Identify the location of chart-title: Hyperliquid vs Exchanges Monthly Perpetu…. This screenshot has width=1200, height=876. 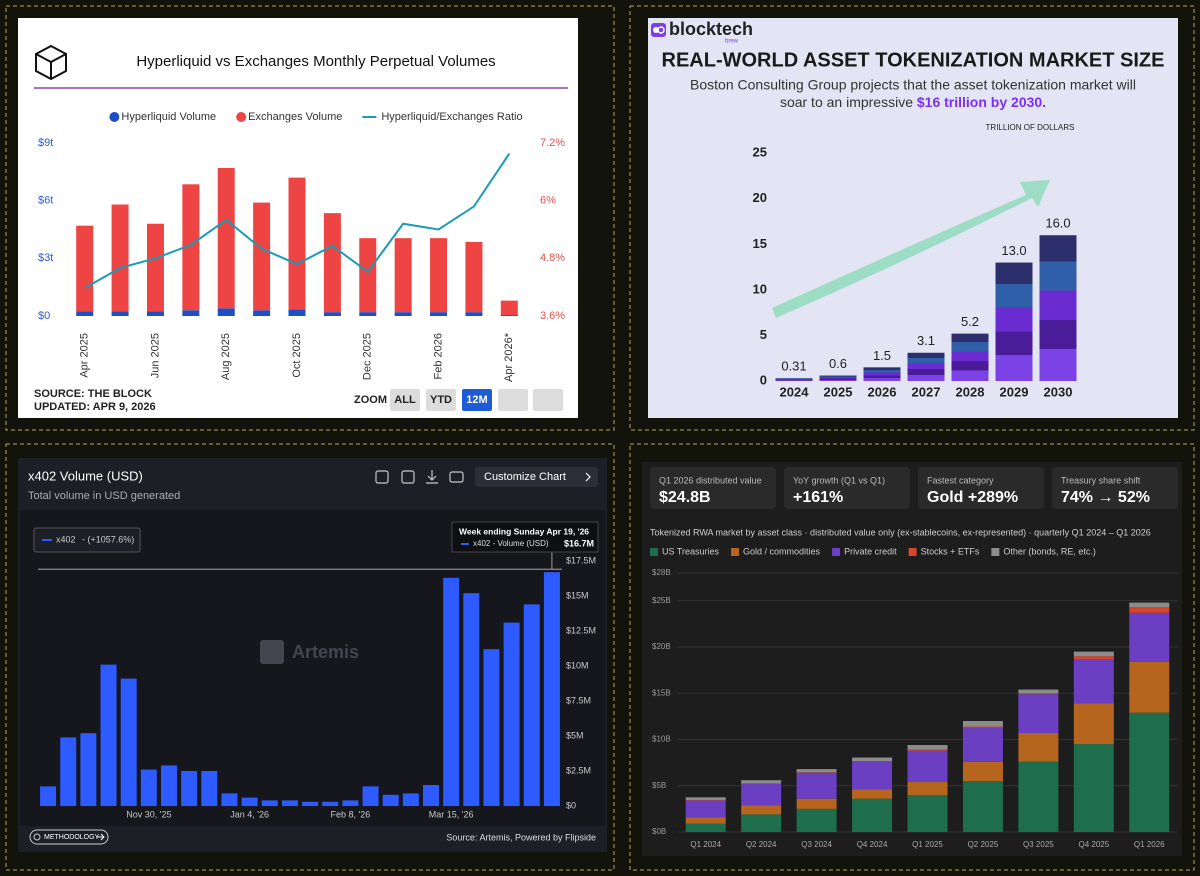
(315, 61).